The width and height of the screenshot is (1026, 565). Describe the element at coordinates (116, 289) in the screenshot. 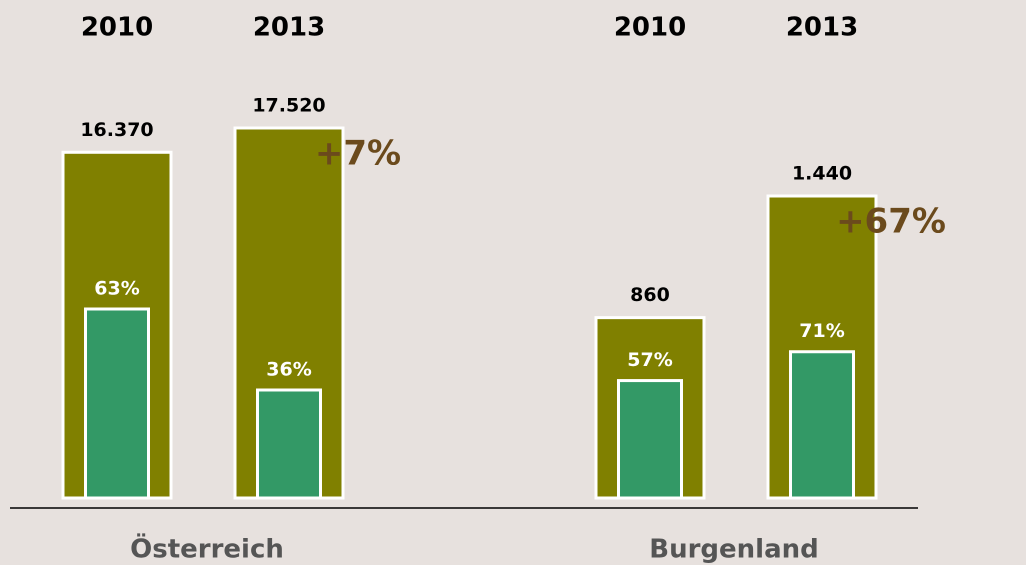

I see `share-label: 63%` at that location.